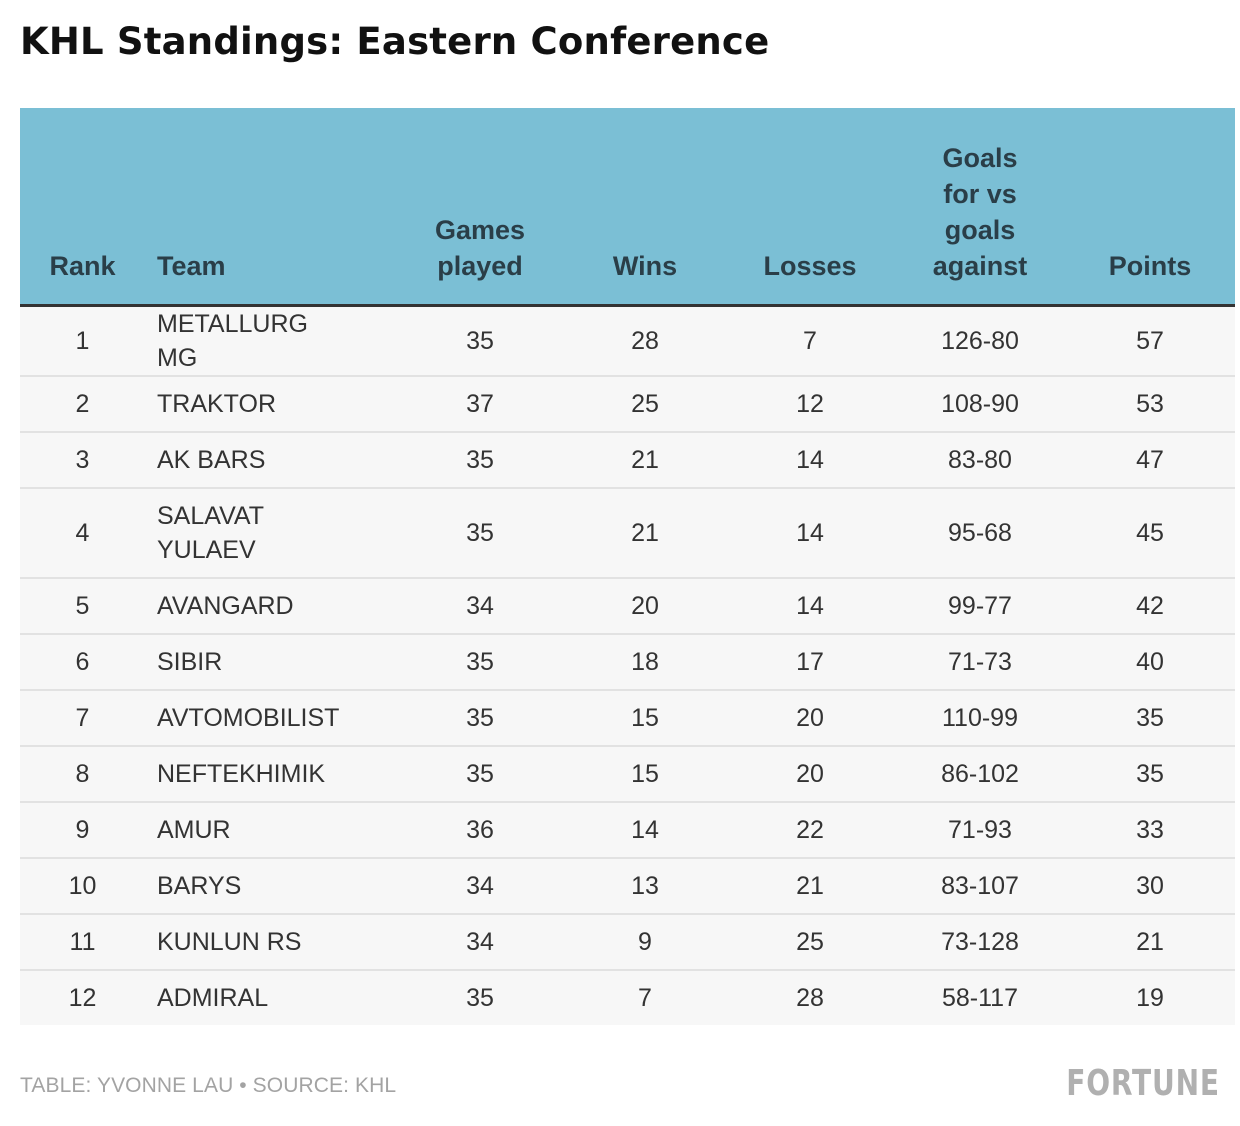 The image size is (1240, 1126). What do you see at coordinates (627, 606) in the screenshot?
I see `table-row: 5 AVANGARD 34 20 14 99-77 42` at bounding box center [627, 606].